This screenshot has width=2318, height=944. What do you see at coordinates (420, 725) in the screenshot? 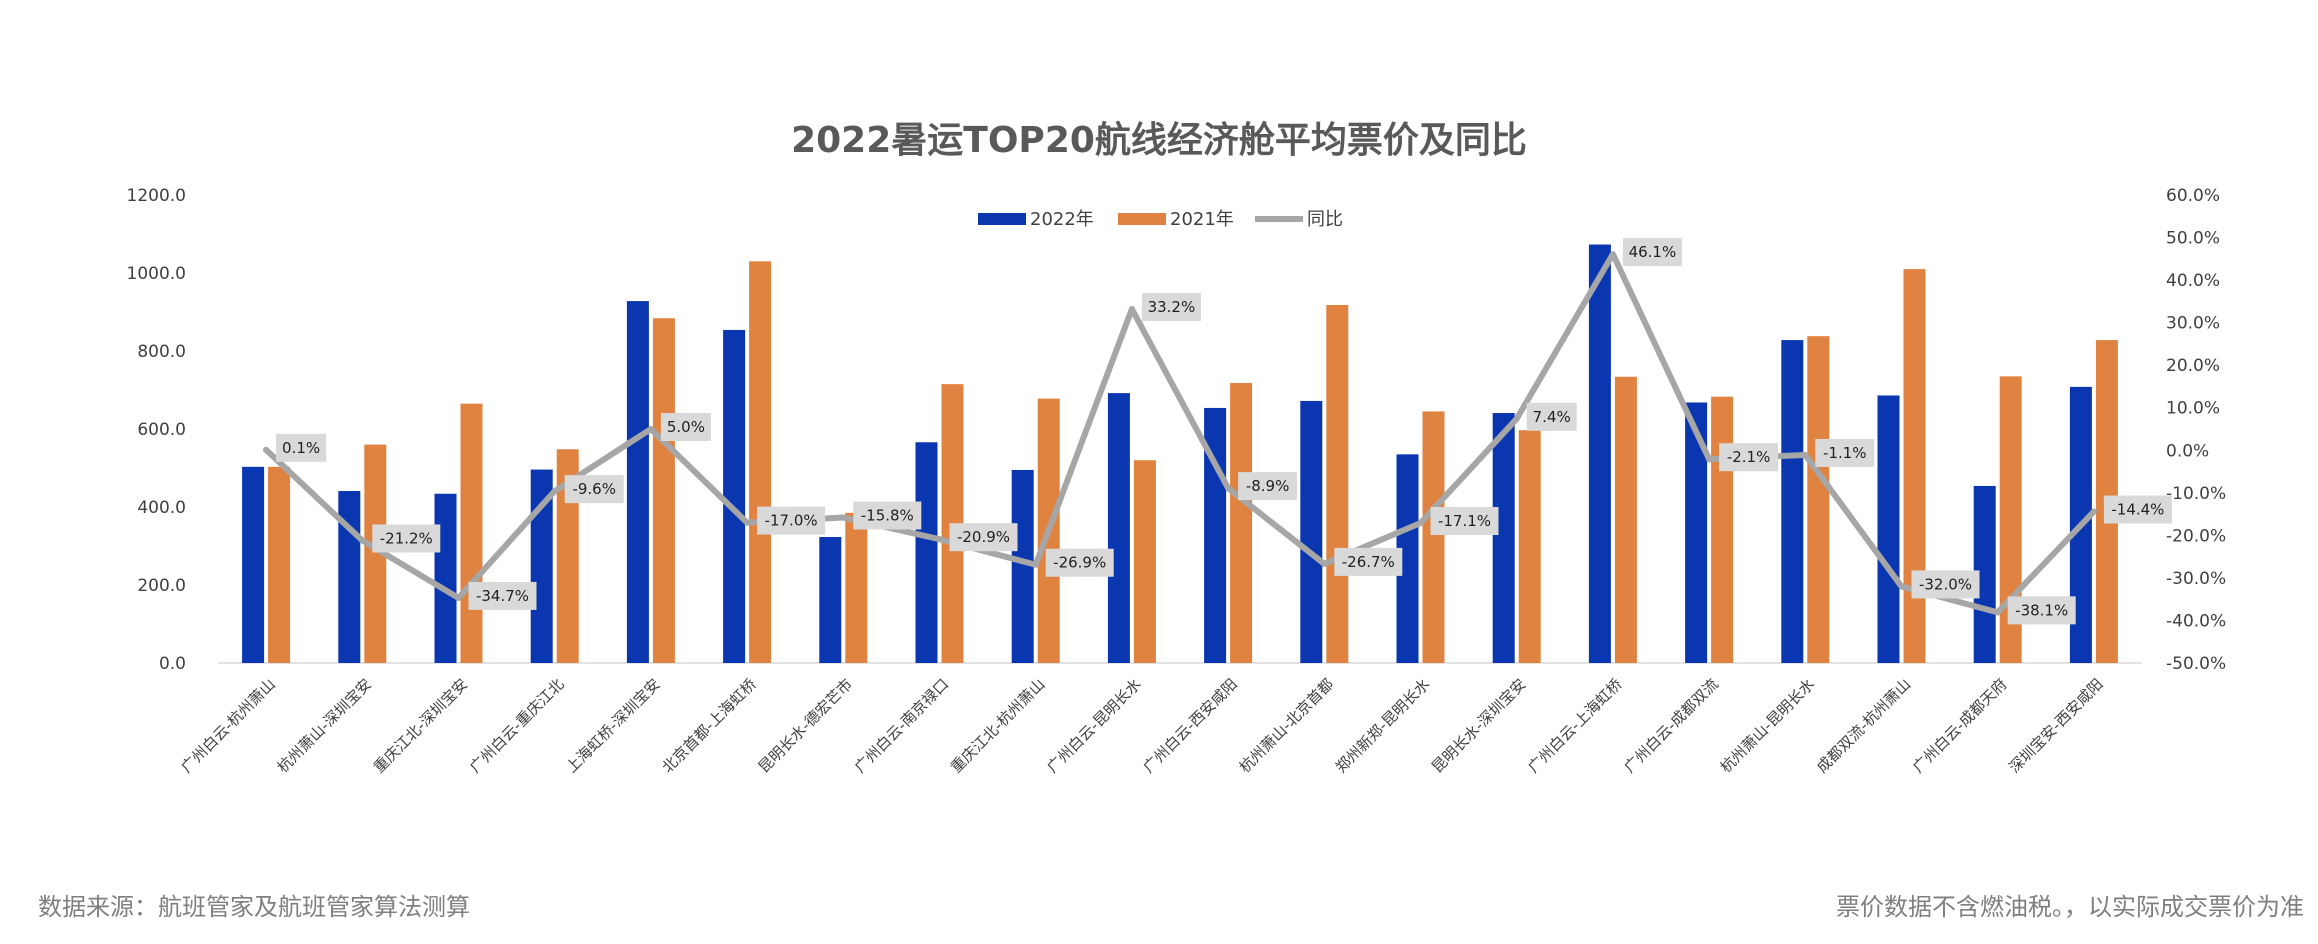
I see `category-label: 重庆江北-深圳宝安` at bounding box center [420, 725].